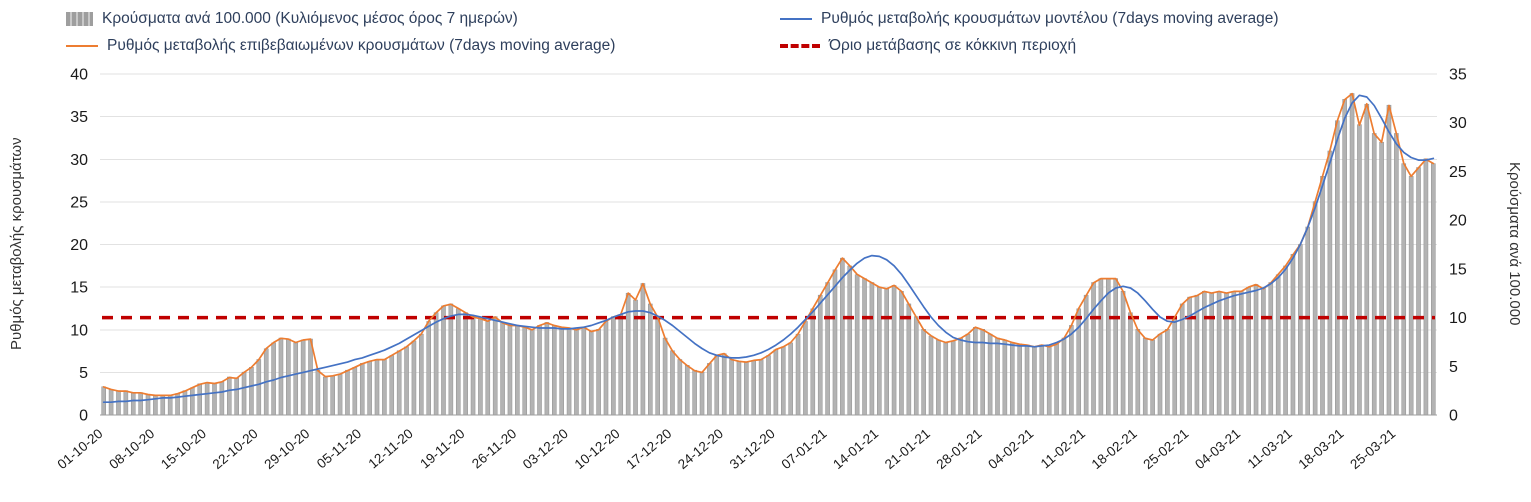 The image size is (1531, 502). What do you see at coordinates (800, 46) in the screenshot?
I see `red-dashed-swatch-icon` at bounding box center [800, 46].